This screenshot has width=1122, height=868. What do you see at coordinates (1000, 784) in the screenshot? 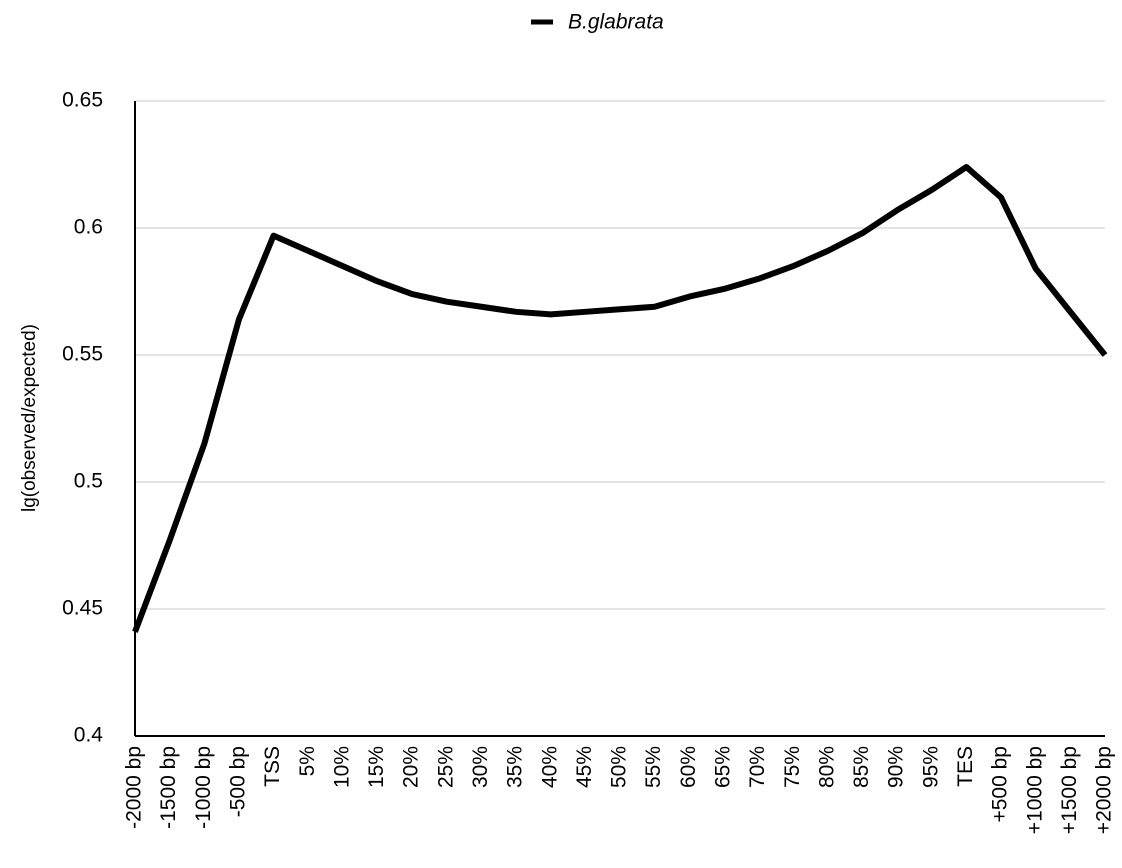
I see `x-tick-label: +500 bp` at bounding box center [1000, 784].